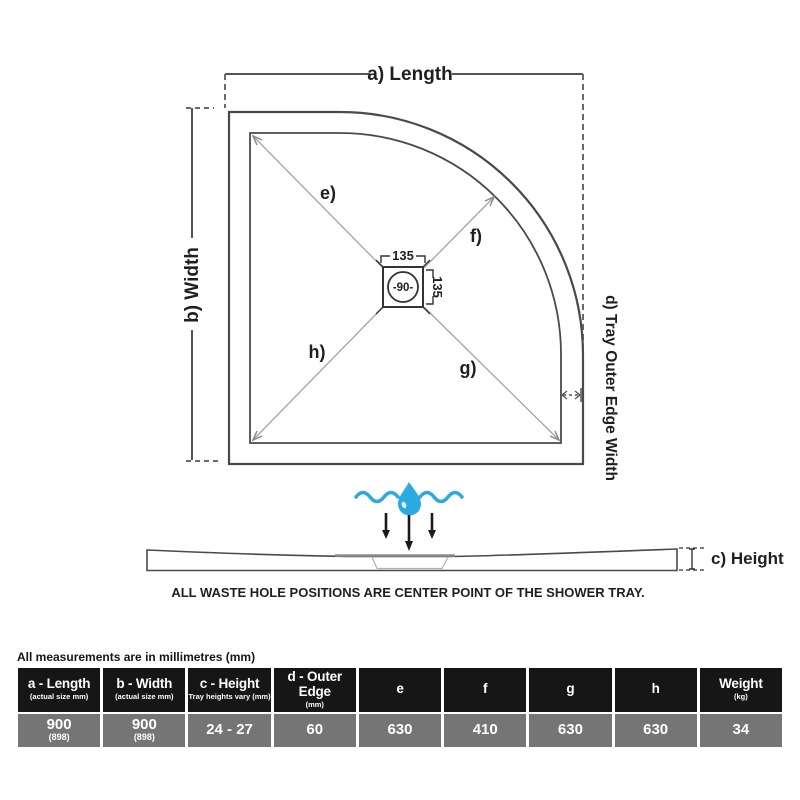 Image resolution: width=800 pixels, height=800 pixels. Describe the element at coordinates (328, 193) in the screenshot. I see `diagonal-label-e: e)` at that location.